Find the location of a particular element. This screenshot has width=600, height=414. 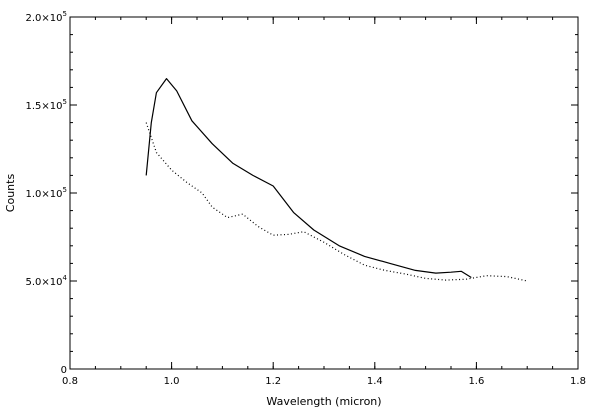

y-tick-mantissa: 0 is located at coordinates (64, 370).